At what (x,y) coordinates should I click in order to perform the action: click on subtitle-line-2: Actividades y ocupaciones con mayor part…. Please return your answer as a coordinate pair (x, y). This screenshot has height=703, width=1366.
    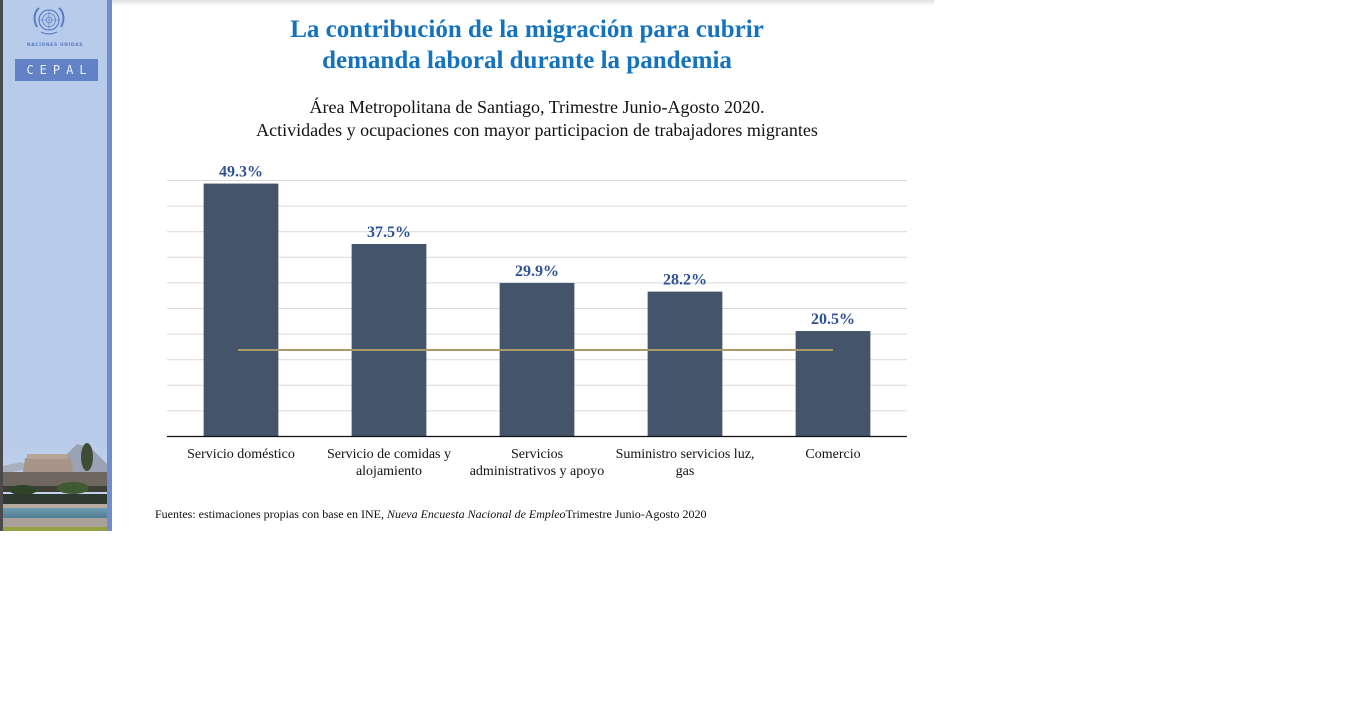
    Looking at the image, I should click on (537, 130).